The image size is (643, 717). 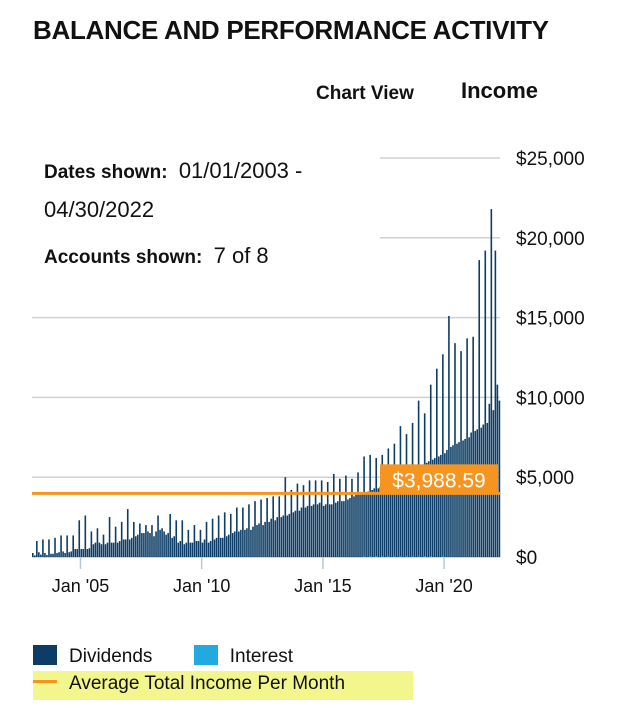 I want to click on dates-end: 04/30/2022, so click(x=99, y=209).